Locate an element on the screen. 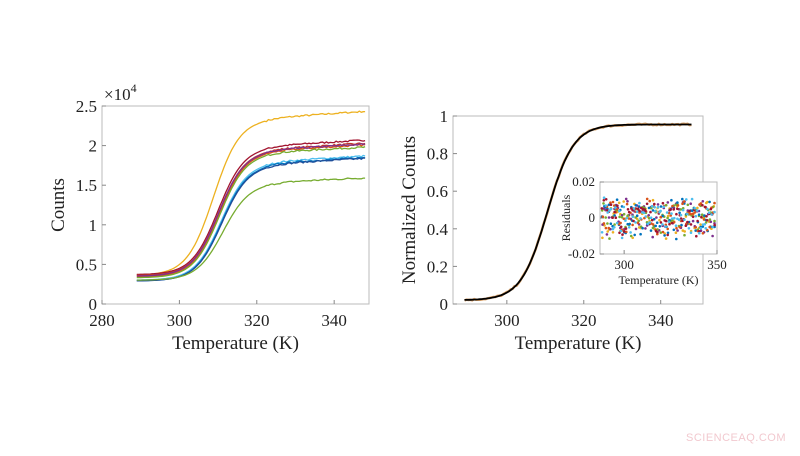 This screenshot has height=456, width=800. y-tick-label: 2 is located at coordinates (93, 146).